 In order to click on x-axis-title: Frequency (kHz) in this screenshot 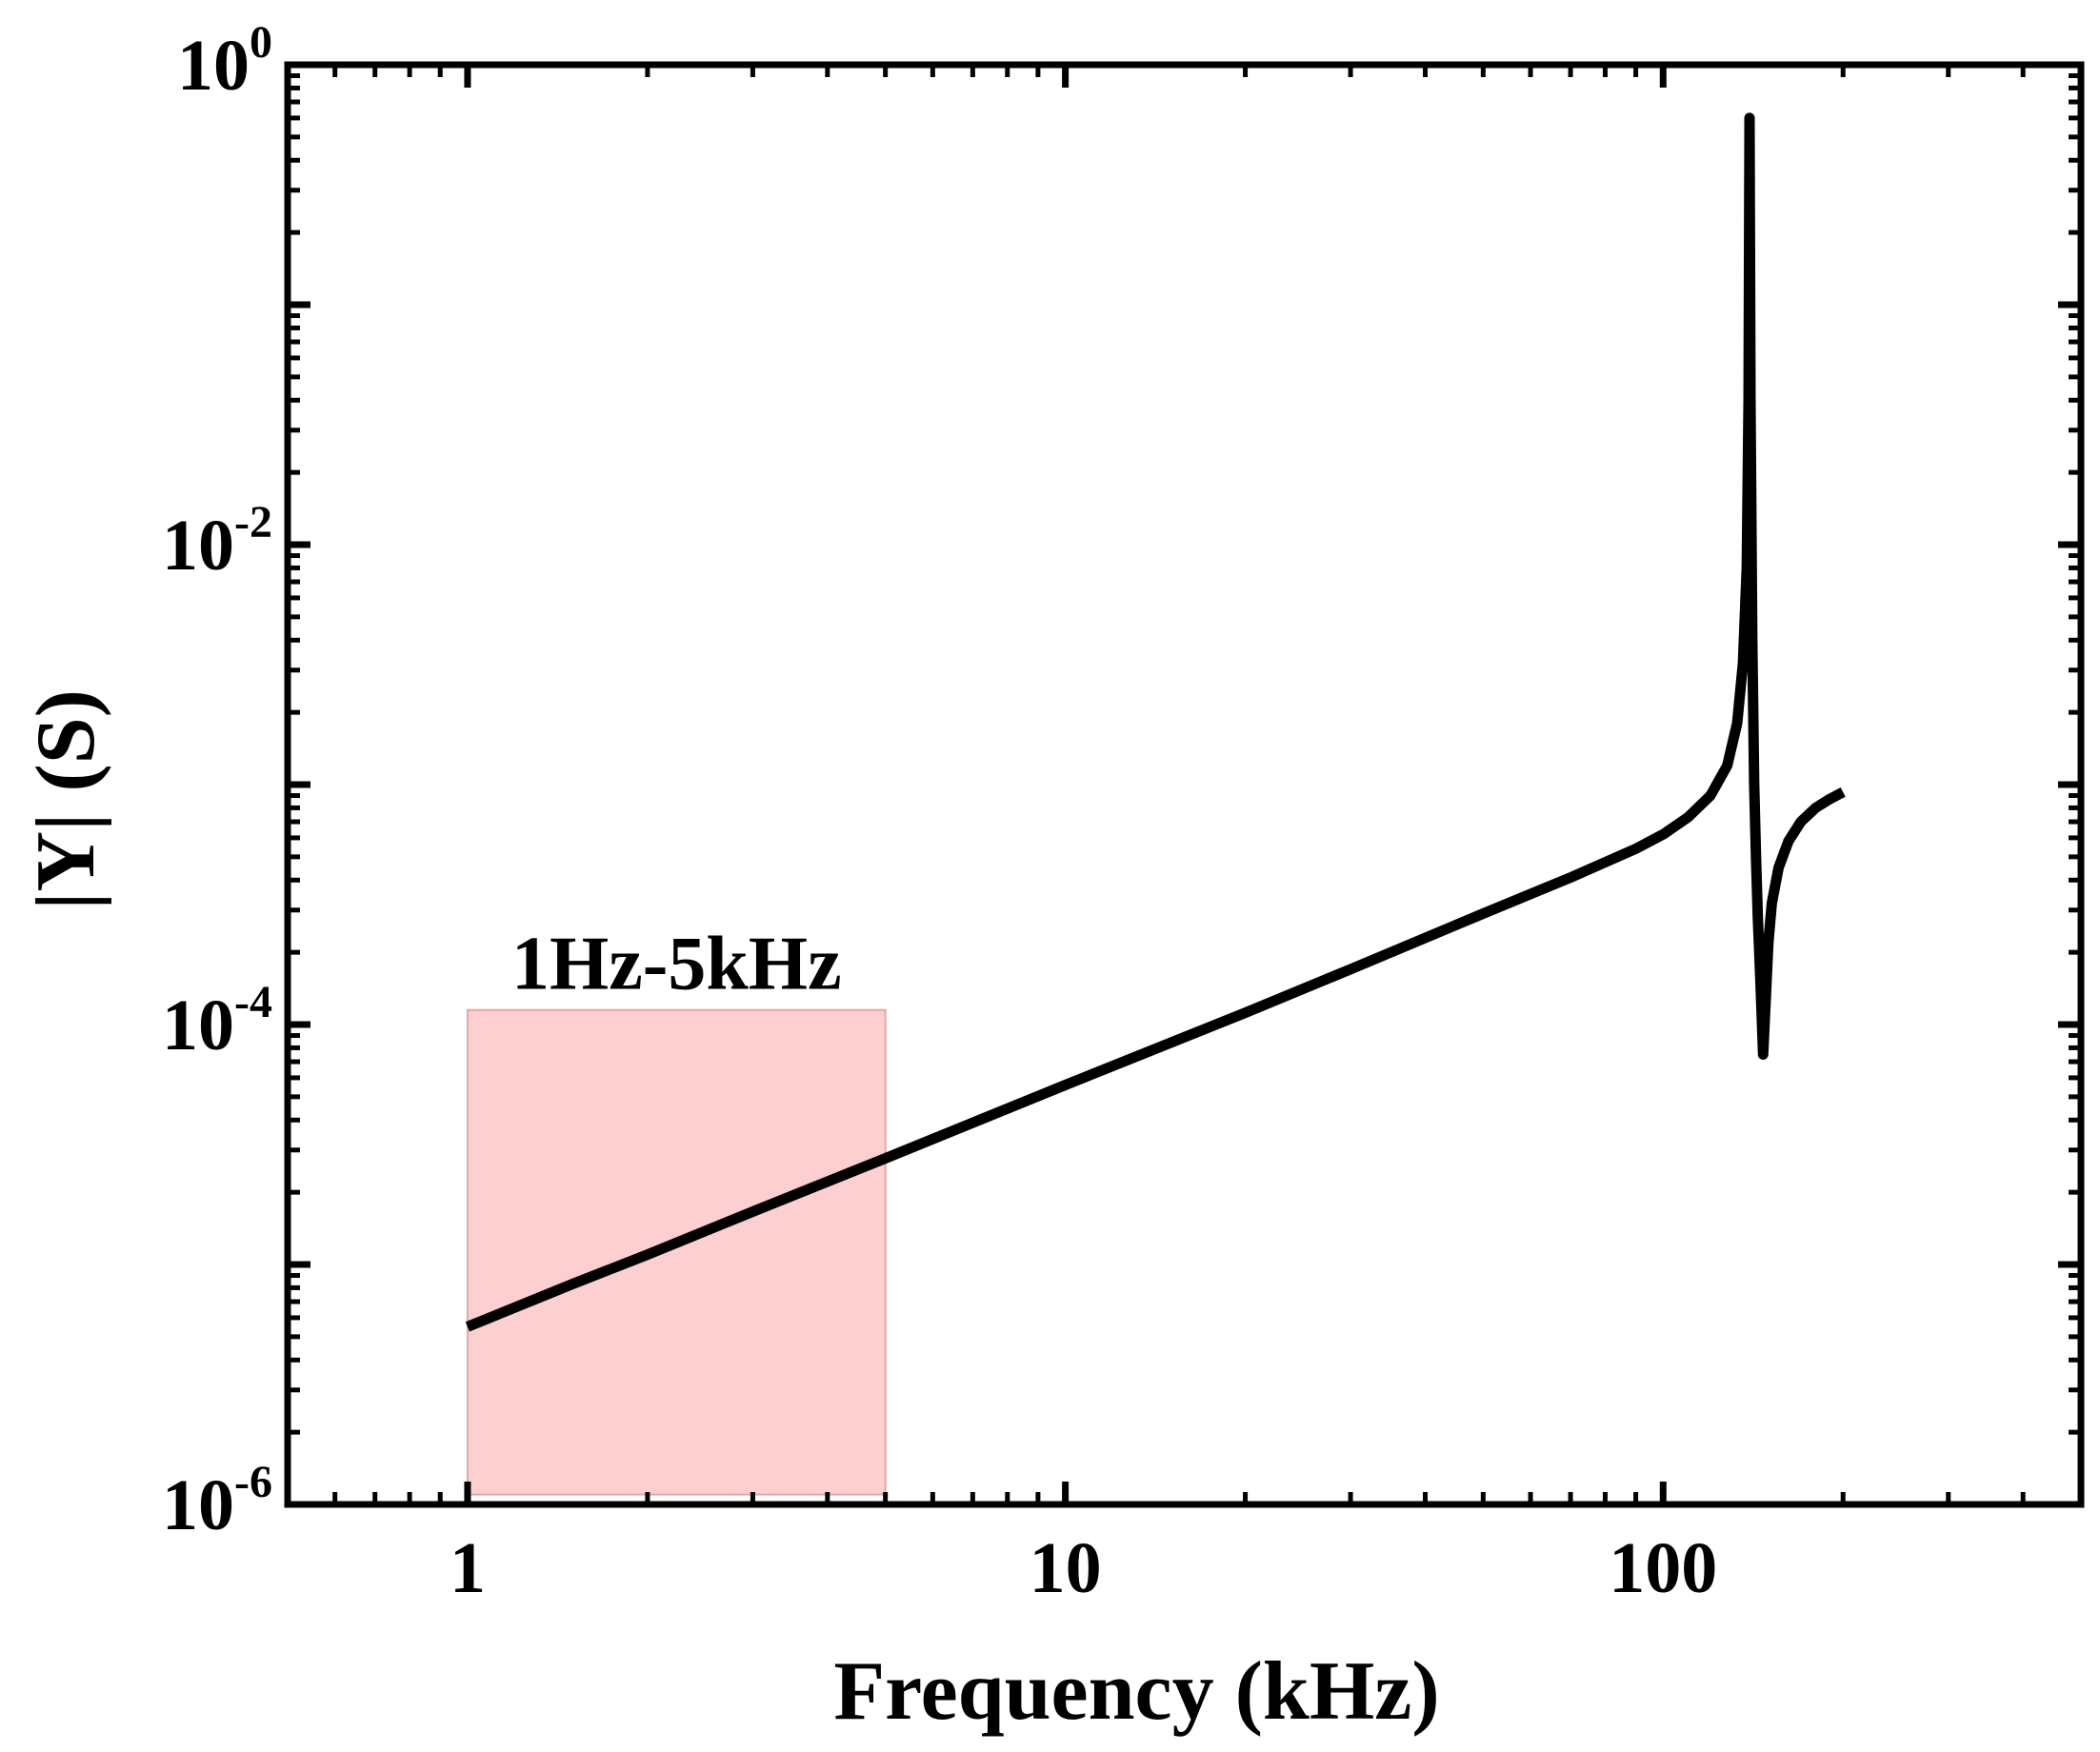, I will do `click(1136, 1692)`.